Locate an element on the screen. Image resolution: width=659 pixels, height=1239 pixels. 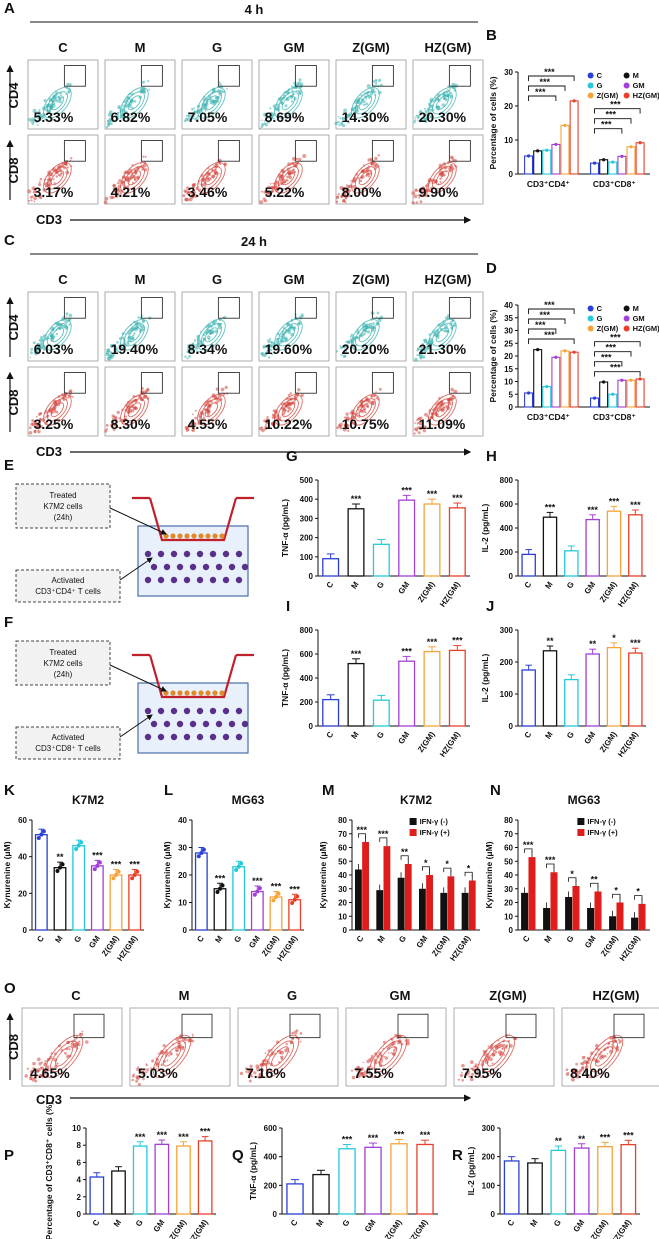
chart-title: MG63 is located at coordinates (584, 800).